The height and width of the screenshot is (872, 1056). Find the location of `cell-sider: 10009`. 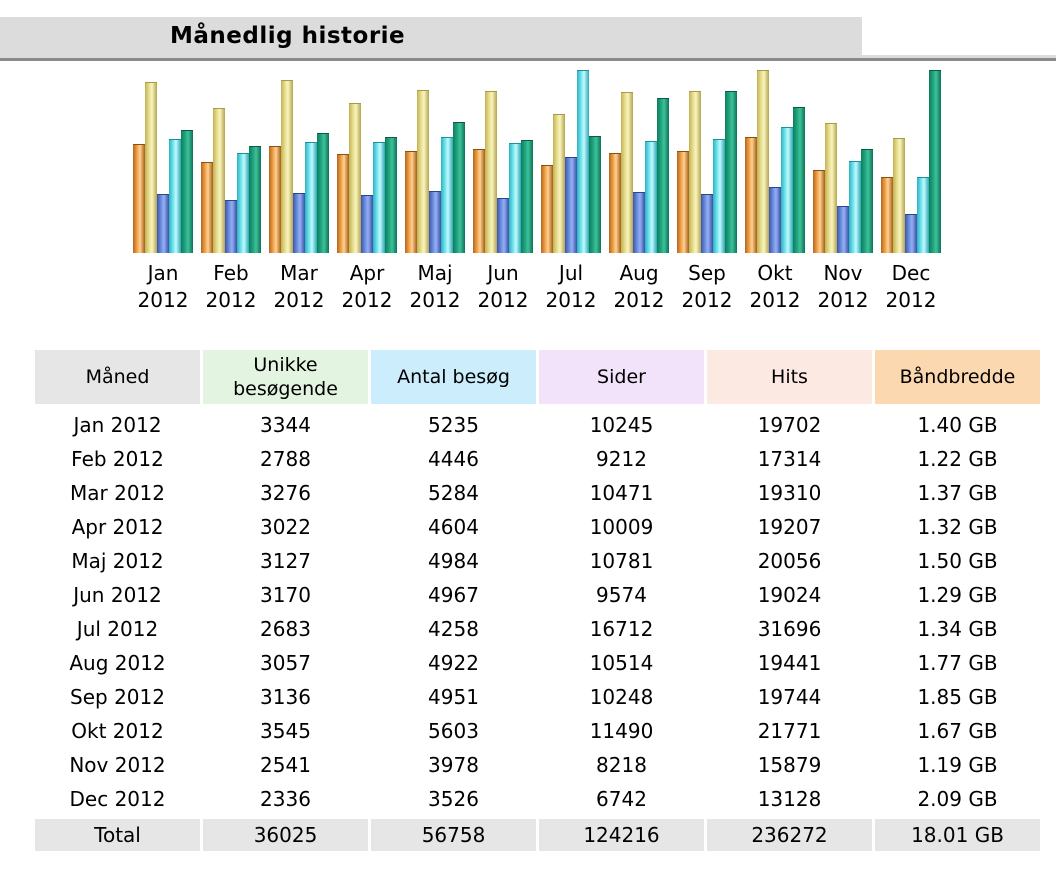

cell-sider: 10009 is located at coordinates (621, 527).